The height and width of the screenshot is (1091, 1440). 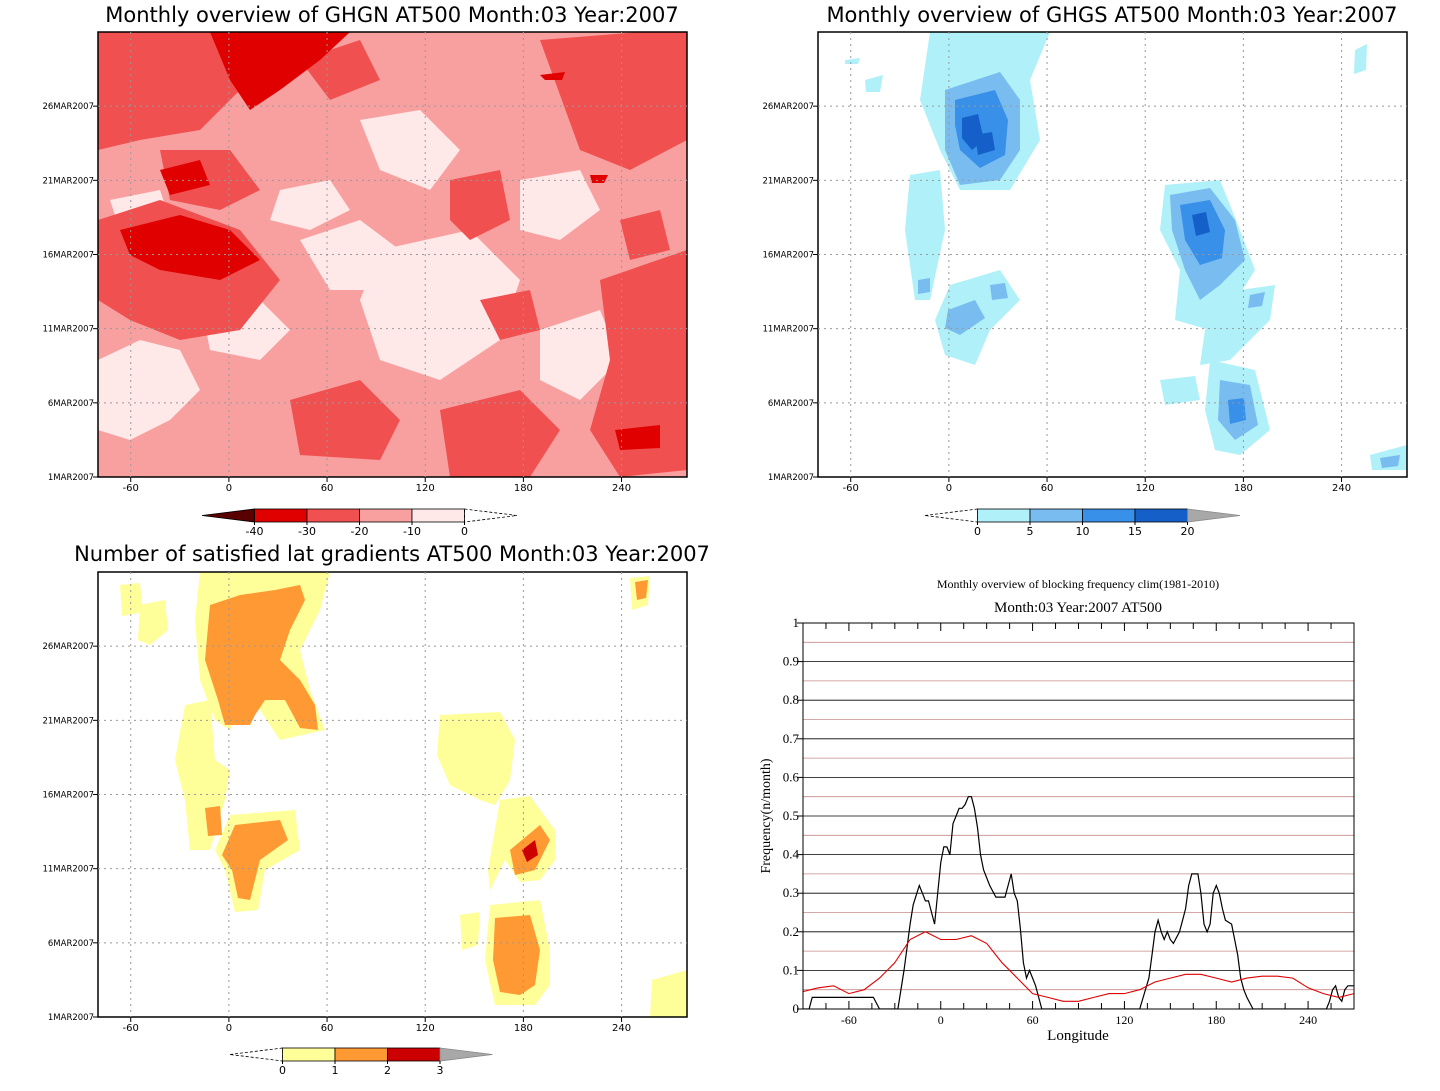 I want to click on lat-y-tick-label: 16MAR2007, so click(x=68, y=796).